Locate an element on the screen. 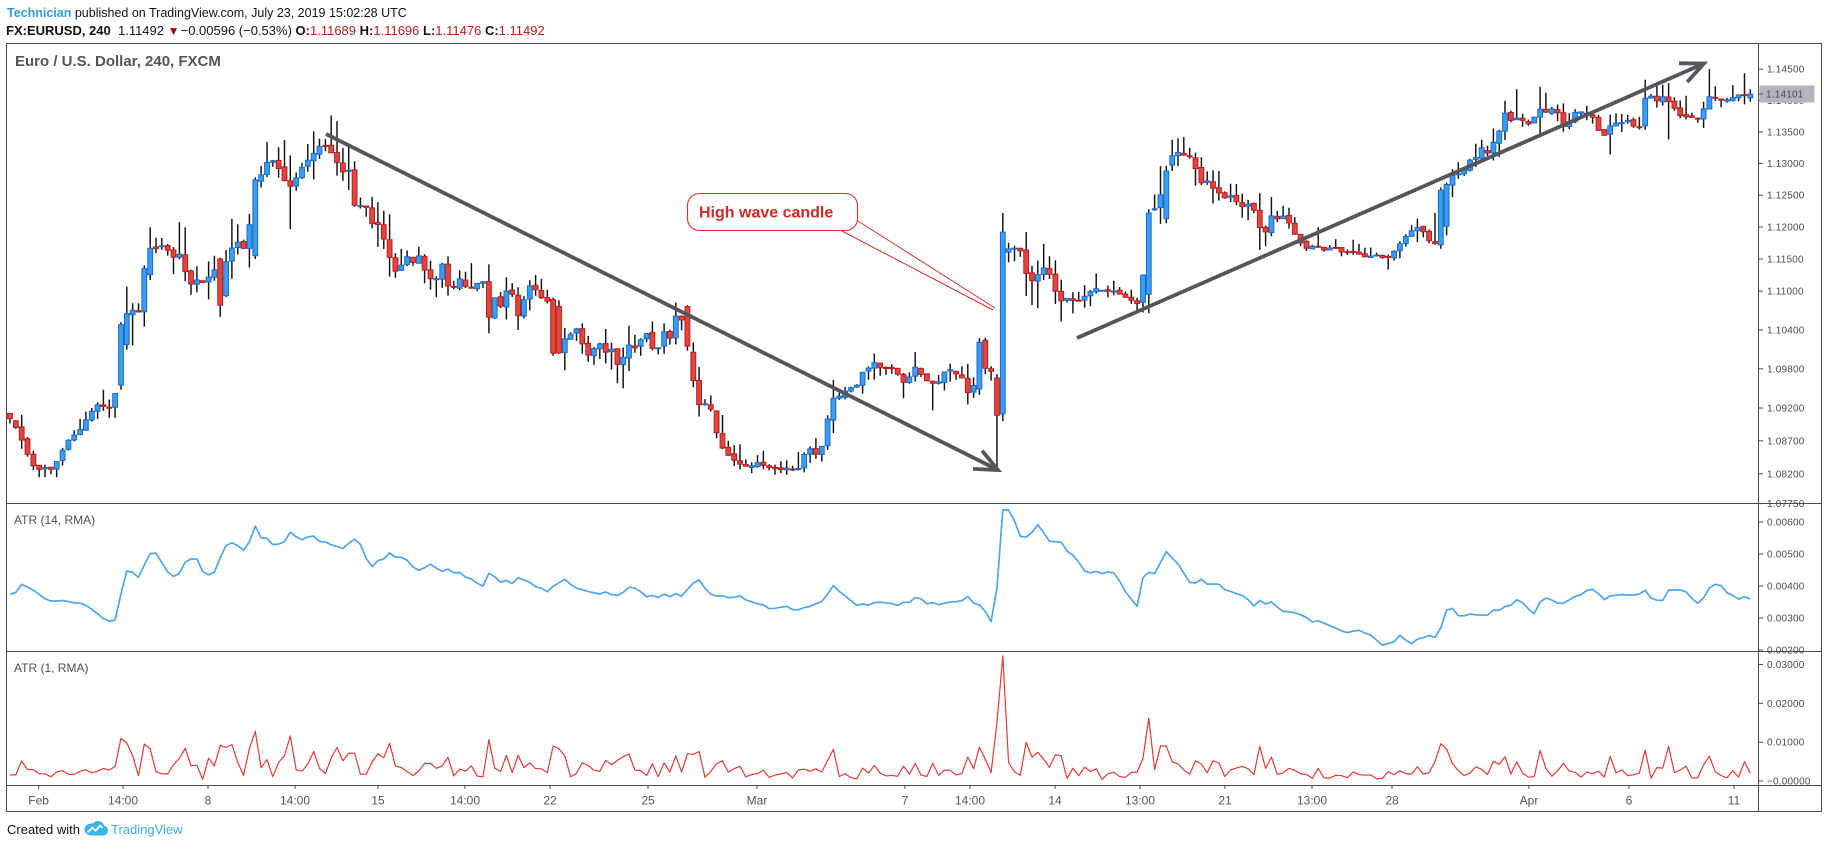 The image size is (1828, 849). svg-text: 1.14500 is located at coordinates (1786, 70).